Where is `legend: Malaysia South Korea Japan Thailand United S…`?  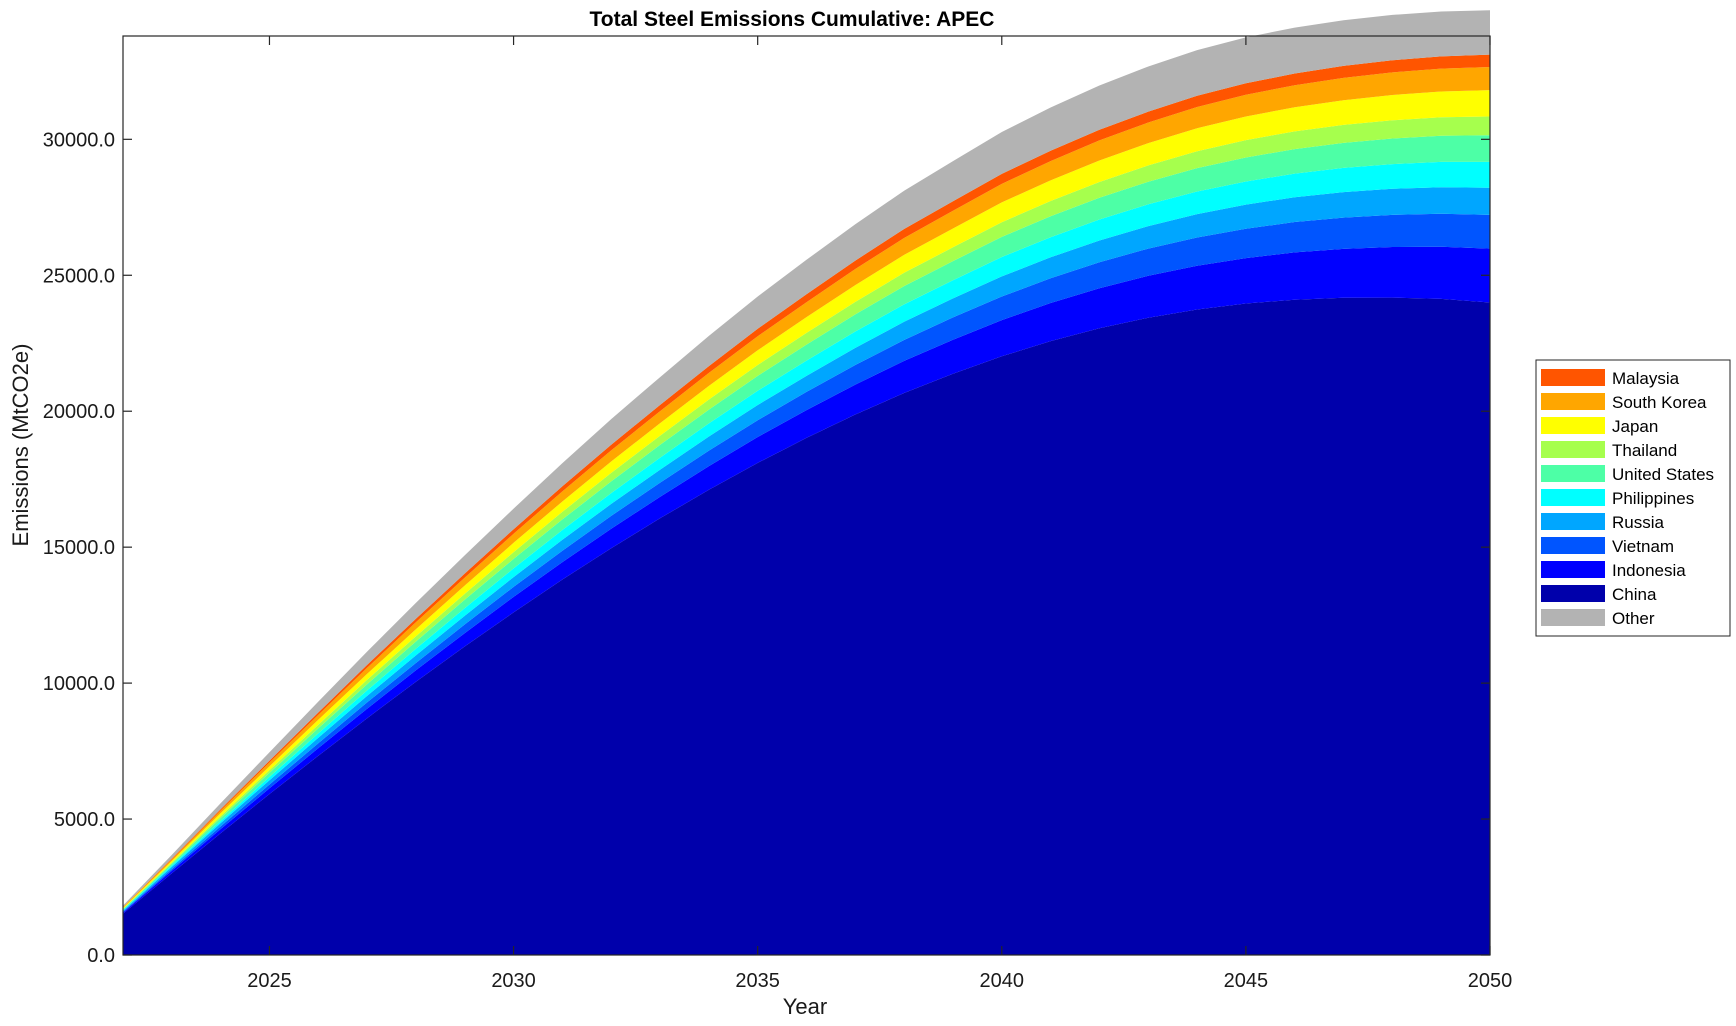 legend: Malaysia South Korea Japan Thailand United S… is located at coordinates (1633, 498).